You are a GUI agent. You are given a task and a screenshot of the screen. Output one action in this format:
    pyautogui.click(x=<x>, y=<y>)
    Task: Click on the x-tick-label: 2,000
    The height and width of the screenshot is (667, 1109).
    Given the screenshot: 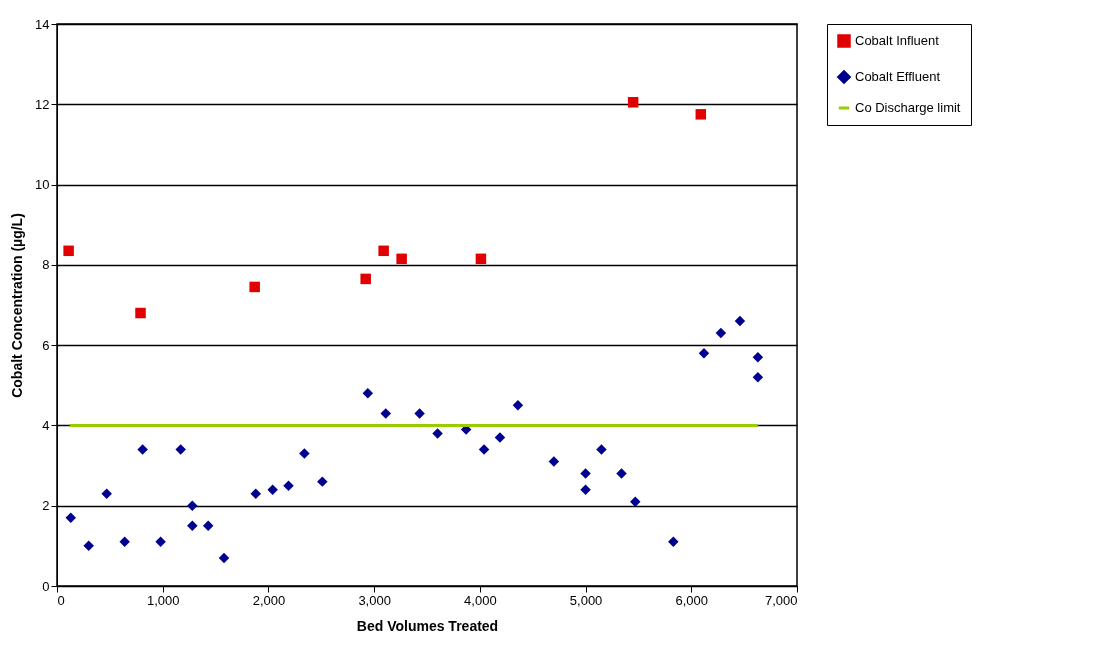 What is the action you would take?
    pyautogui.click(x=269, y=600)
    